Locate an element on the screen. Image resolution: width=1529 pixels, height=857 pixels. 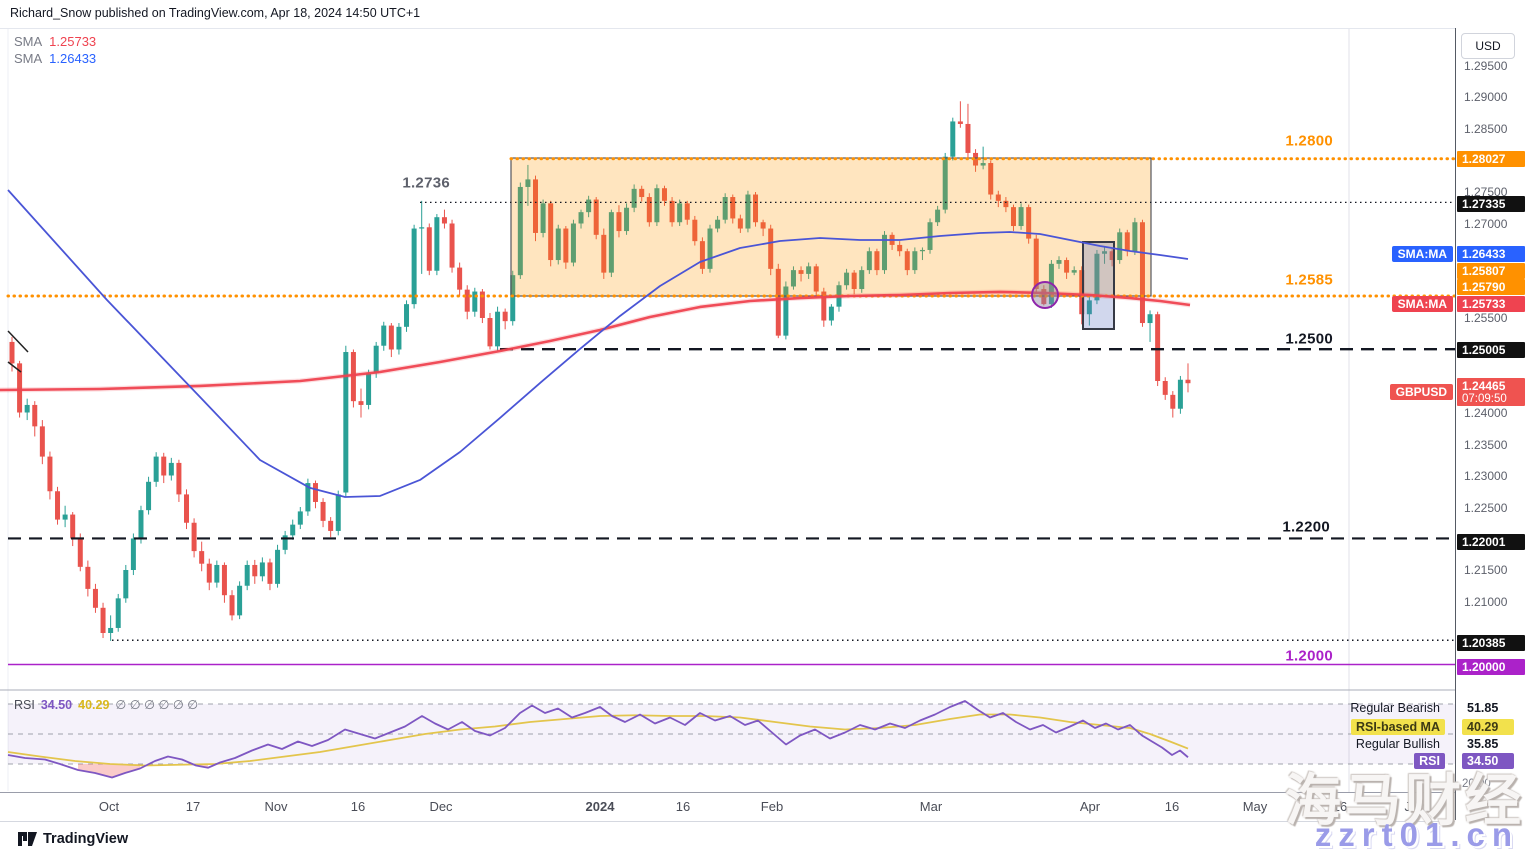
sma-legend-row-fast: SMA 1.25733 is located at coordinates (55, 41).